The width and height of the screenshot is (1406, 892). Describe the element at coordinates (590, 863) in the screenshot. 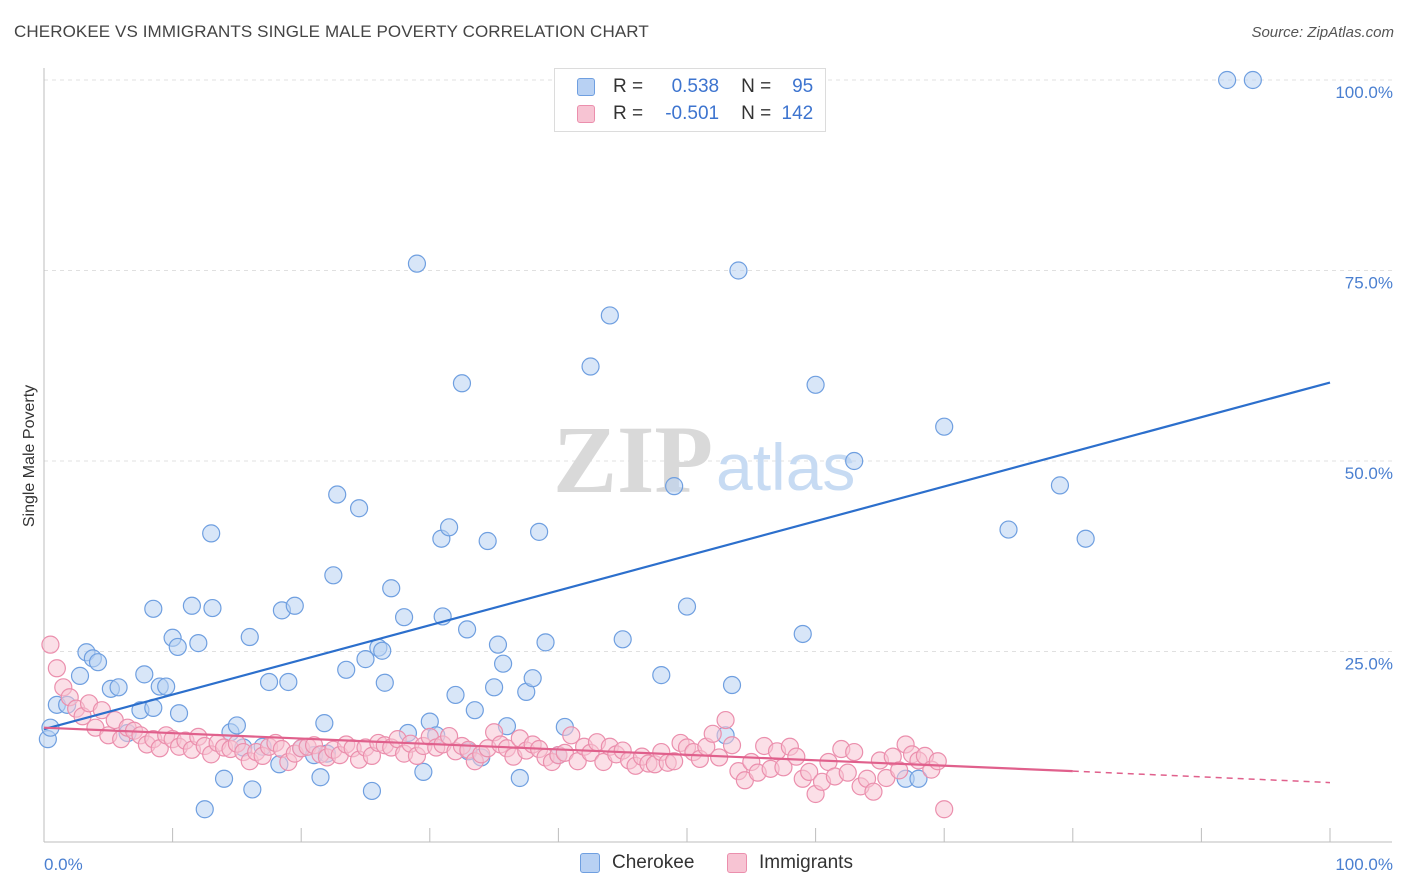

I see `cherokee-legend-swatch` at that location.